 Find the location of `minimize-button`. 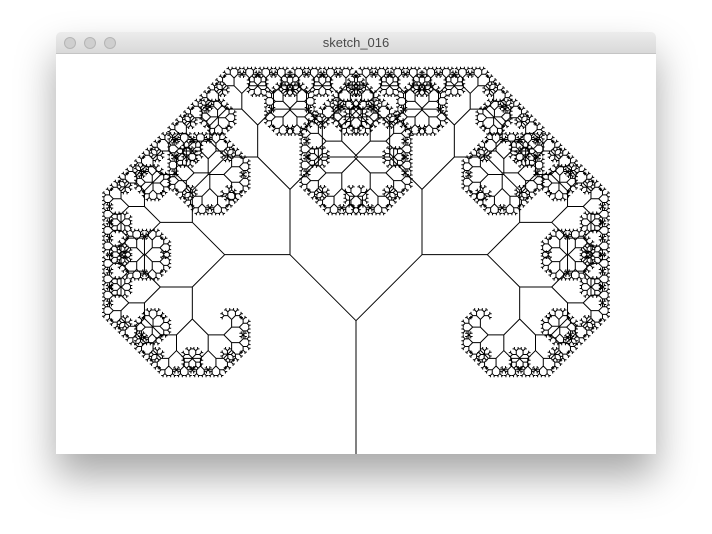

minimize-button is located at coordinates (90, 43).